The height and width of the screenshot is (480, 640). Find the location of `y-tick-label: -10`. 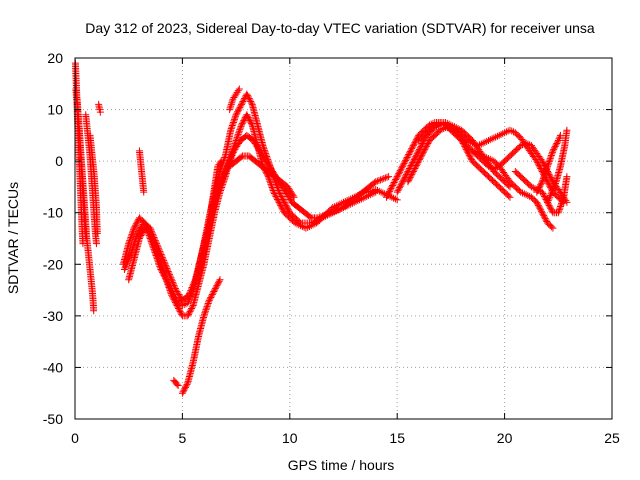

y-tick-label: -10 is located at coordinates (53, 213).